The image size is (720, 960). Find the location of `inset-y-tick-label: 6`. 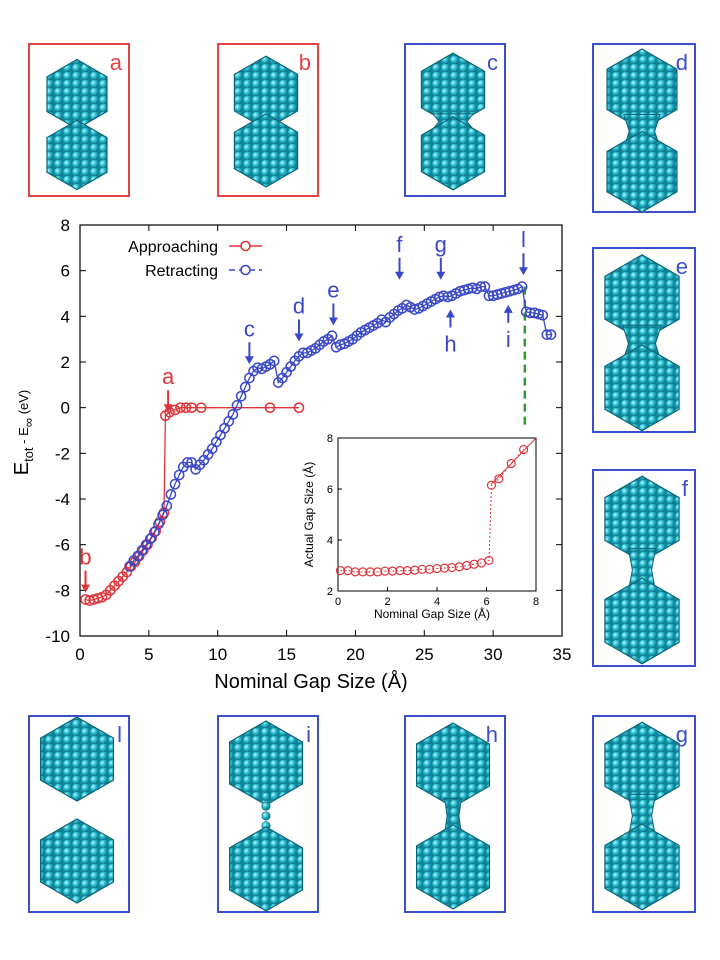

inset-y-tick-label: 6 is located at coordinates (330, 490).